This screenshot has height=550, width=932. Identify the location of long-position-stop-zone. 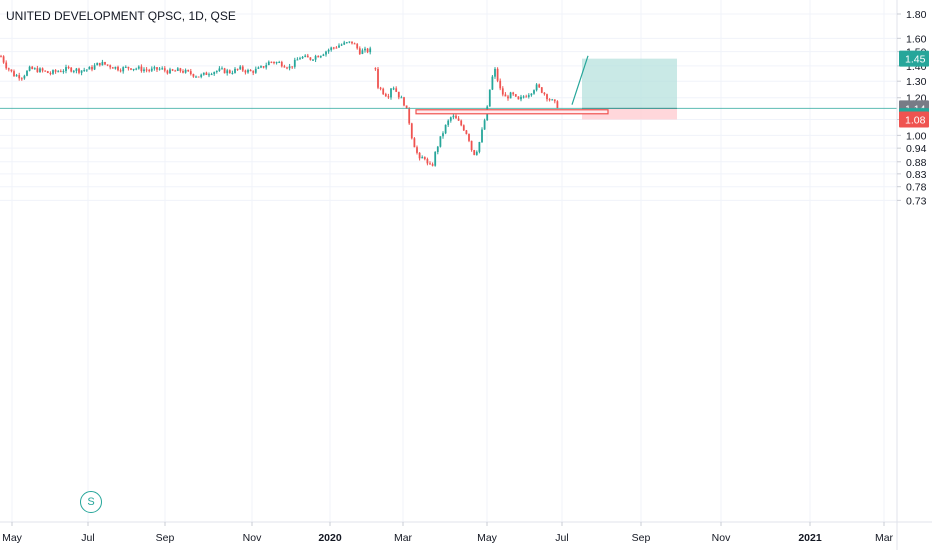
(629, 114).